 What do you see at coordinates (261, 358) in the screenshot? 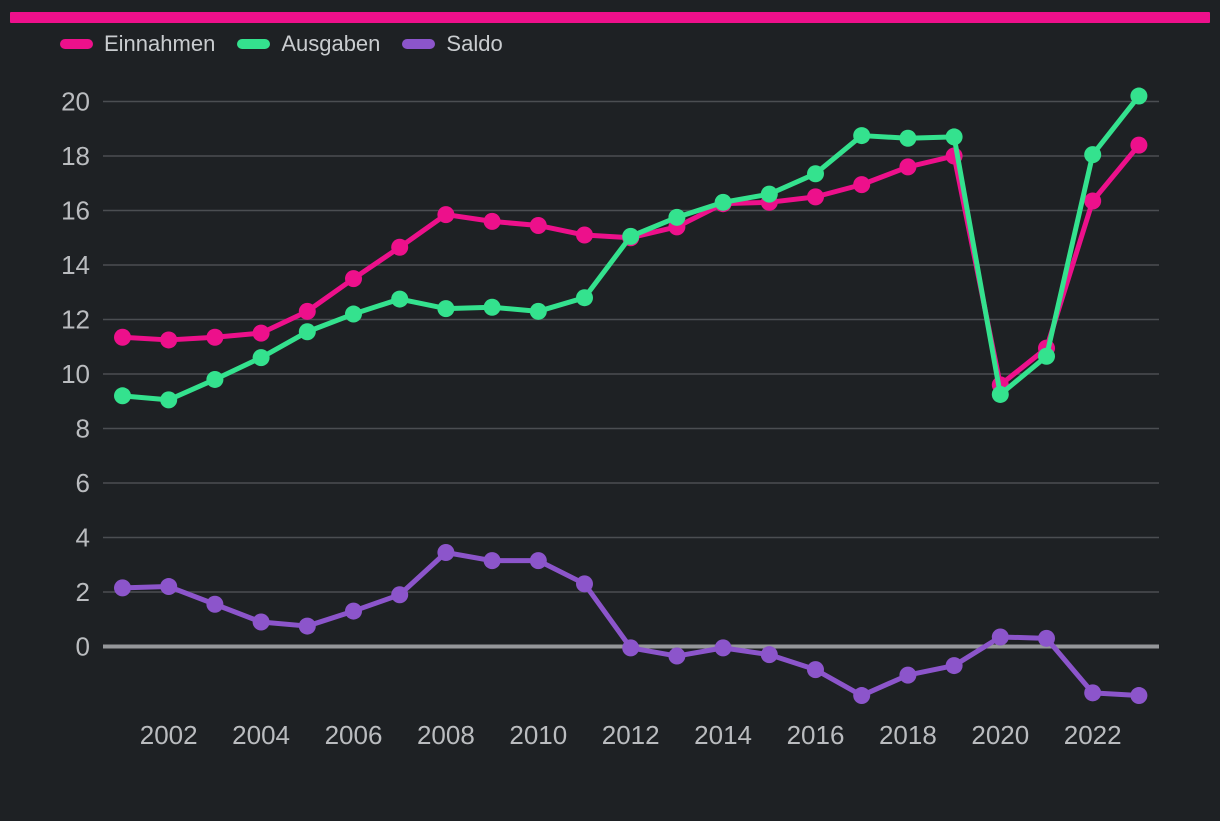
I see `data-point-ausgaben-2004` at bounding box center [261, 358].